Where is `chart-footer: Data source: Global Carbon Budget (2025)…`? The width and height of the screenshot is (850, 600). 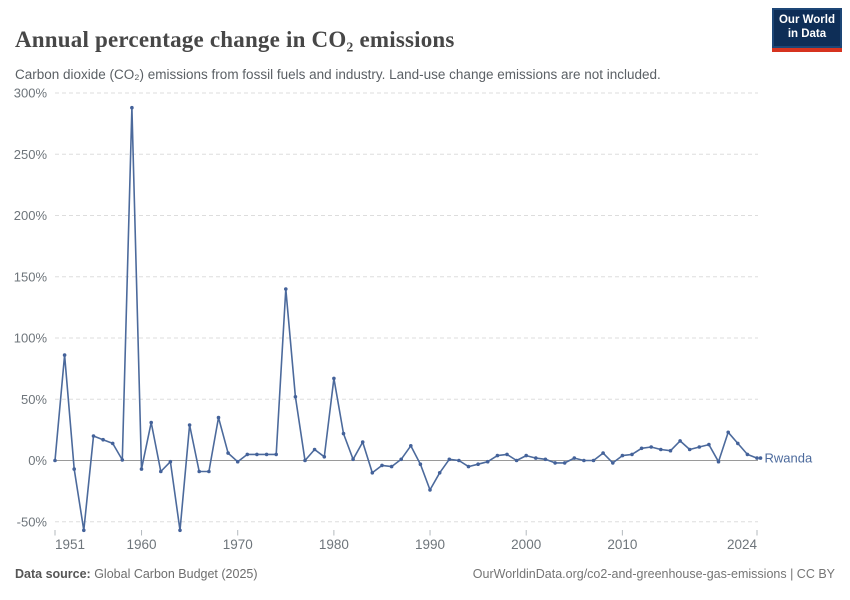
chart-footer: Data source: Global Carbon Budget (2025)… is located at coordinates (425, 574).